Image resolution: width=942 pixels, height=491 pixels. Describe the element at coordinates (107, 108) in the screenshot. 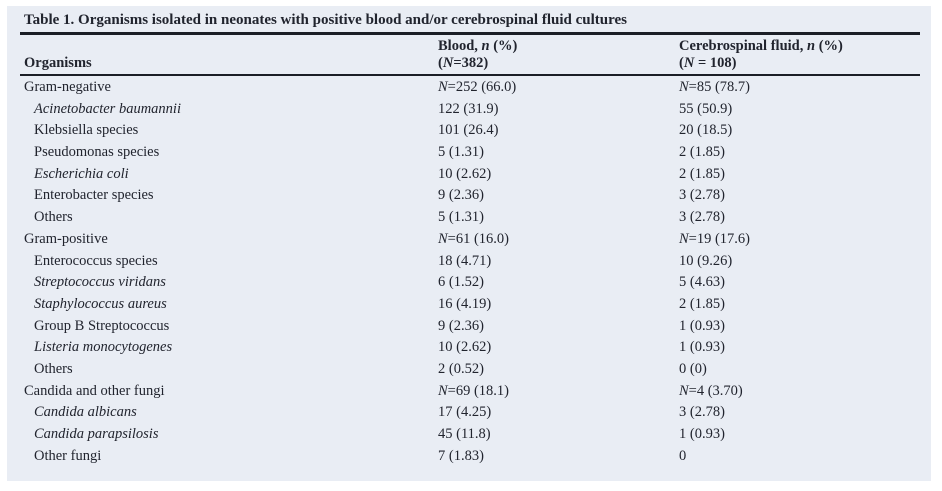

I see `organism-cell: Acinetobacter baumannii` at that location.